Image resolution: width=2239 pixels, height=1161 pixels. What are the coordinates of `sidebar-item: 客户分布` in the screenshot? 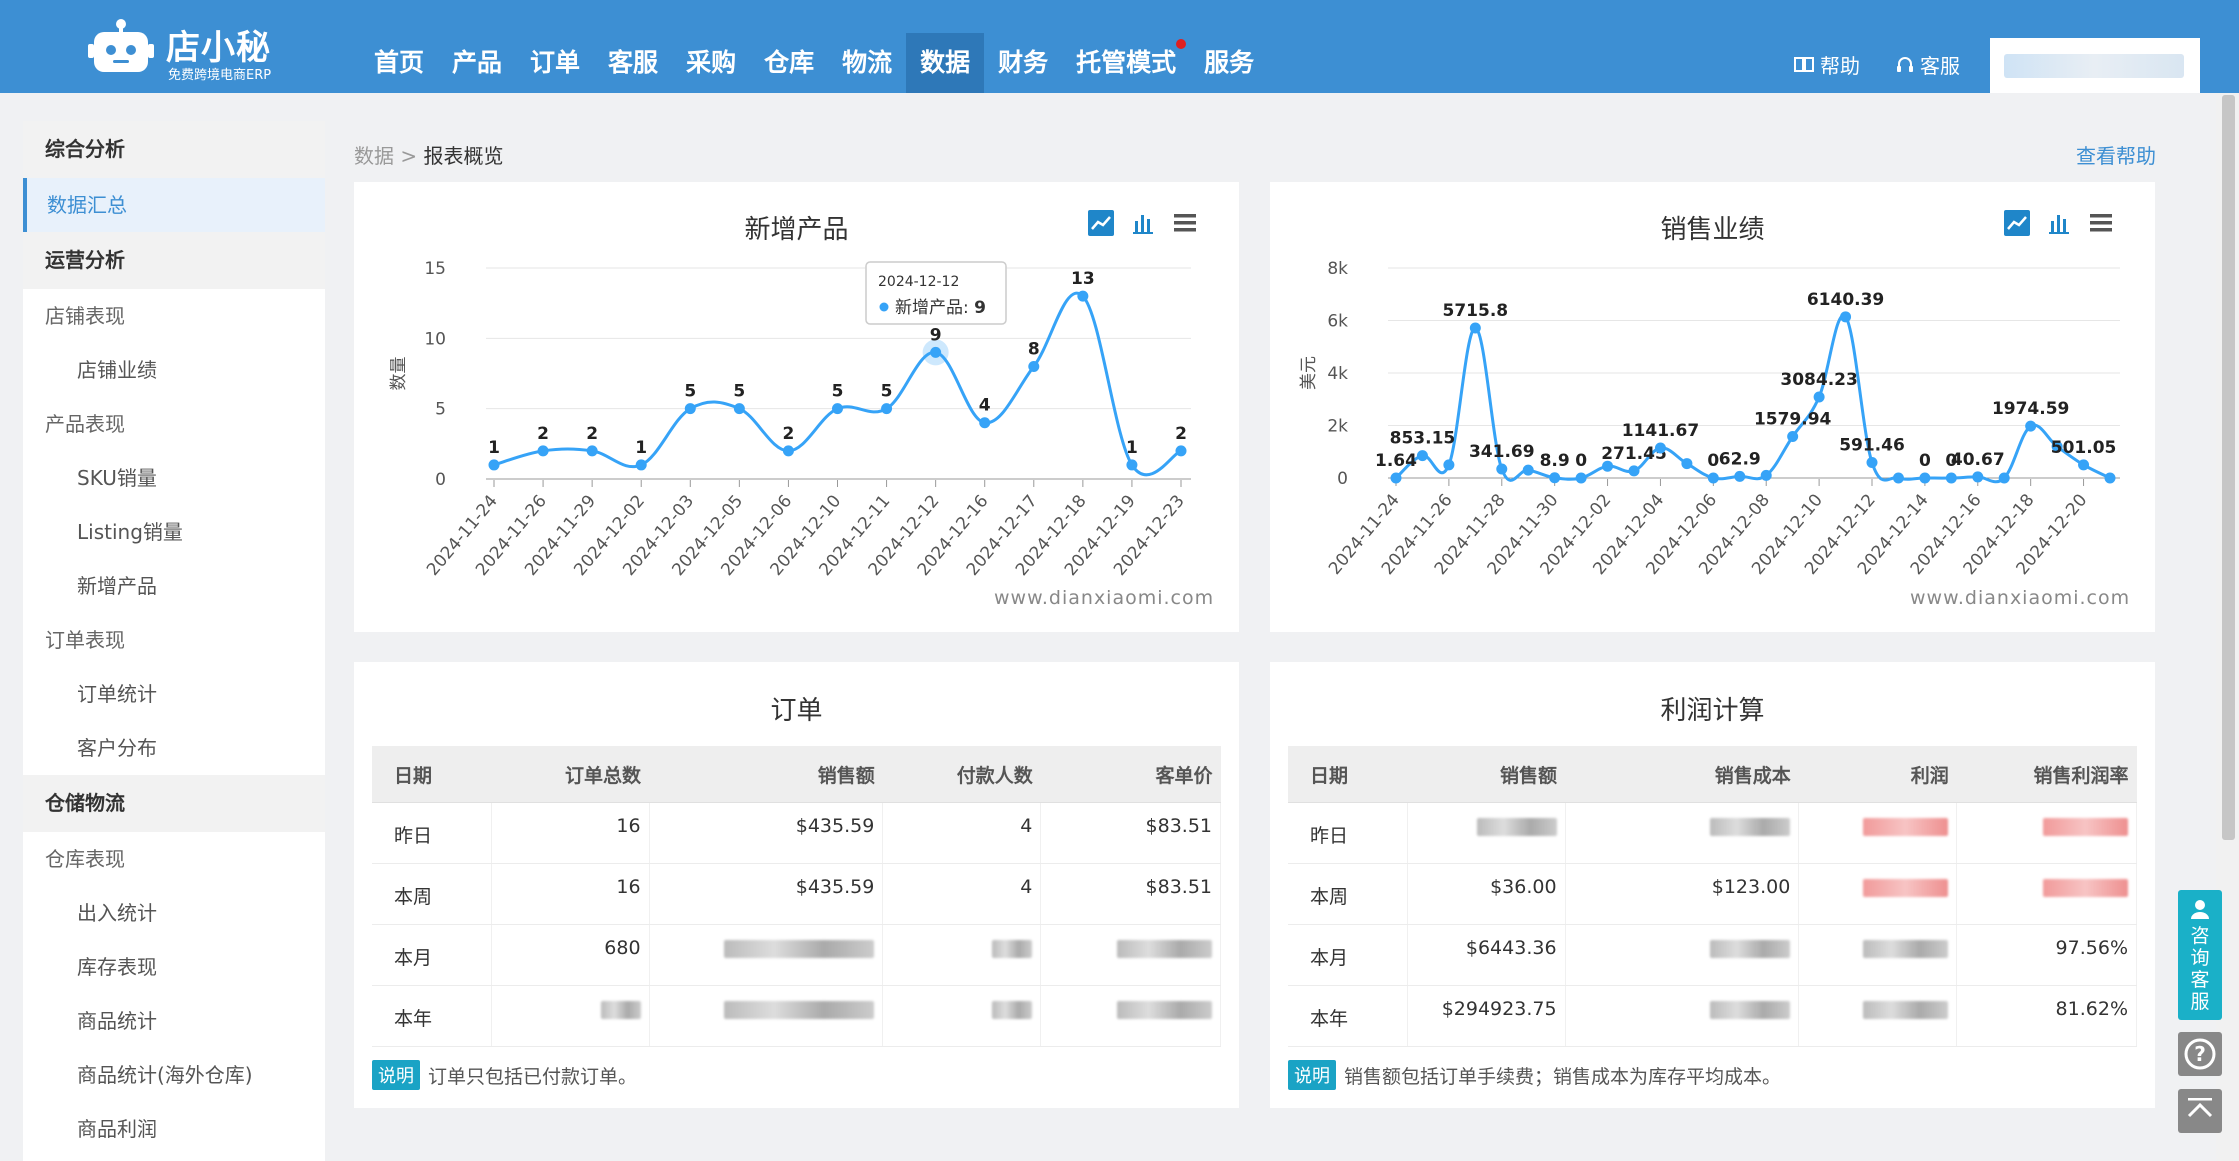 It's located at (117, 748).